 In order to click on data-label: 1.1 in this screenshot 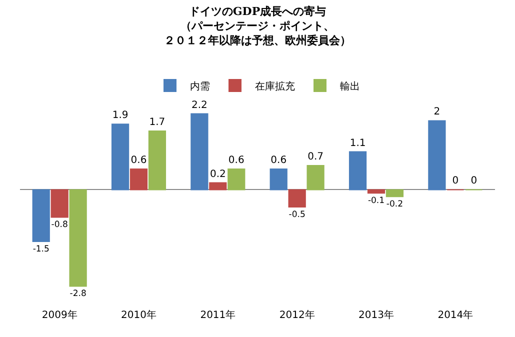, I will do `click(358, 143)`.